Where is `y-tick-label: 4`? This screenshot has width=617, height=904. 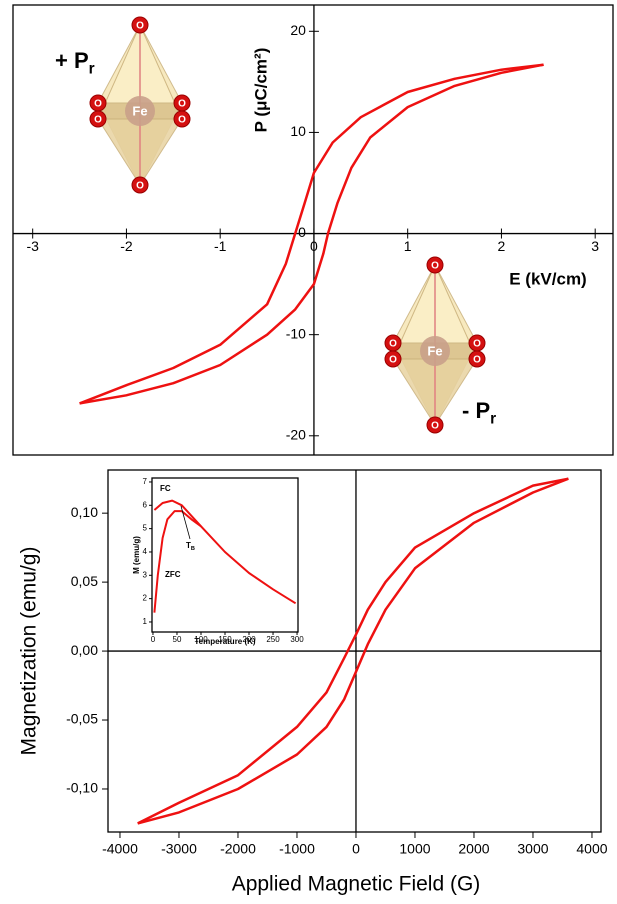 y-tick-label: 4 is located at coordinates (145, 551).